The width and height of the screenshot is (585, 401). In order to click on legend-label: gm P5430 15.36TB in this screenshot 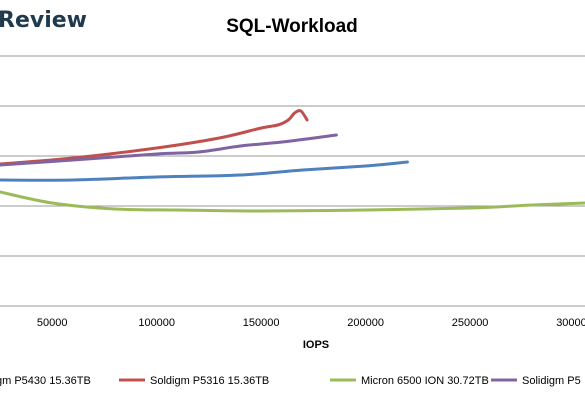, I will do `click(45, 381)`.